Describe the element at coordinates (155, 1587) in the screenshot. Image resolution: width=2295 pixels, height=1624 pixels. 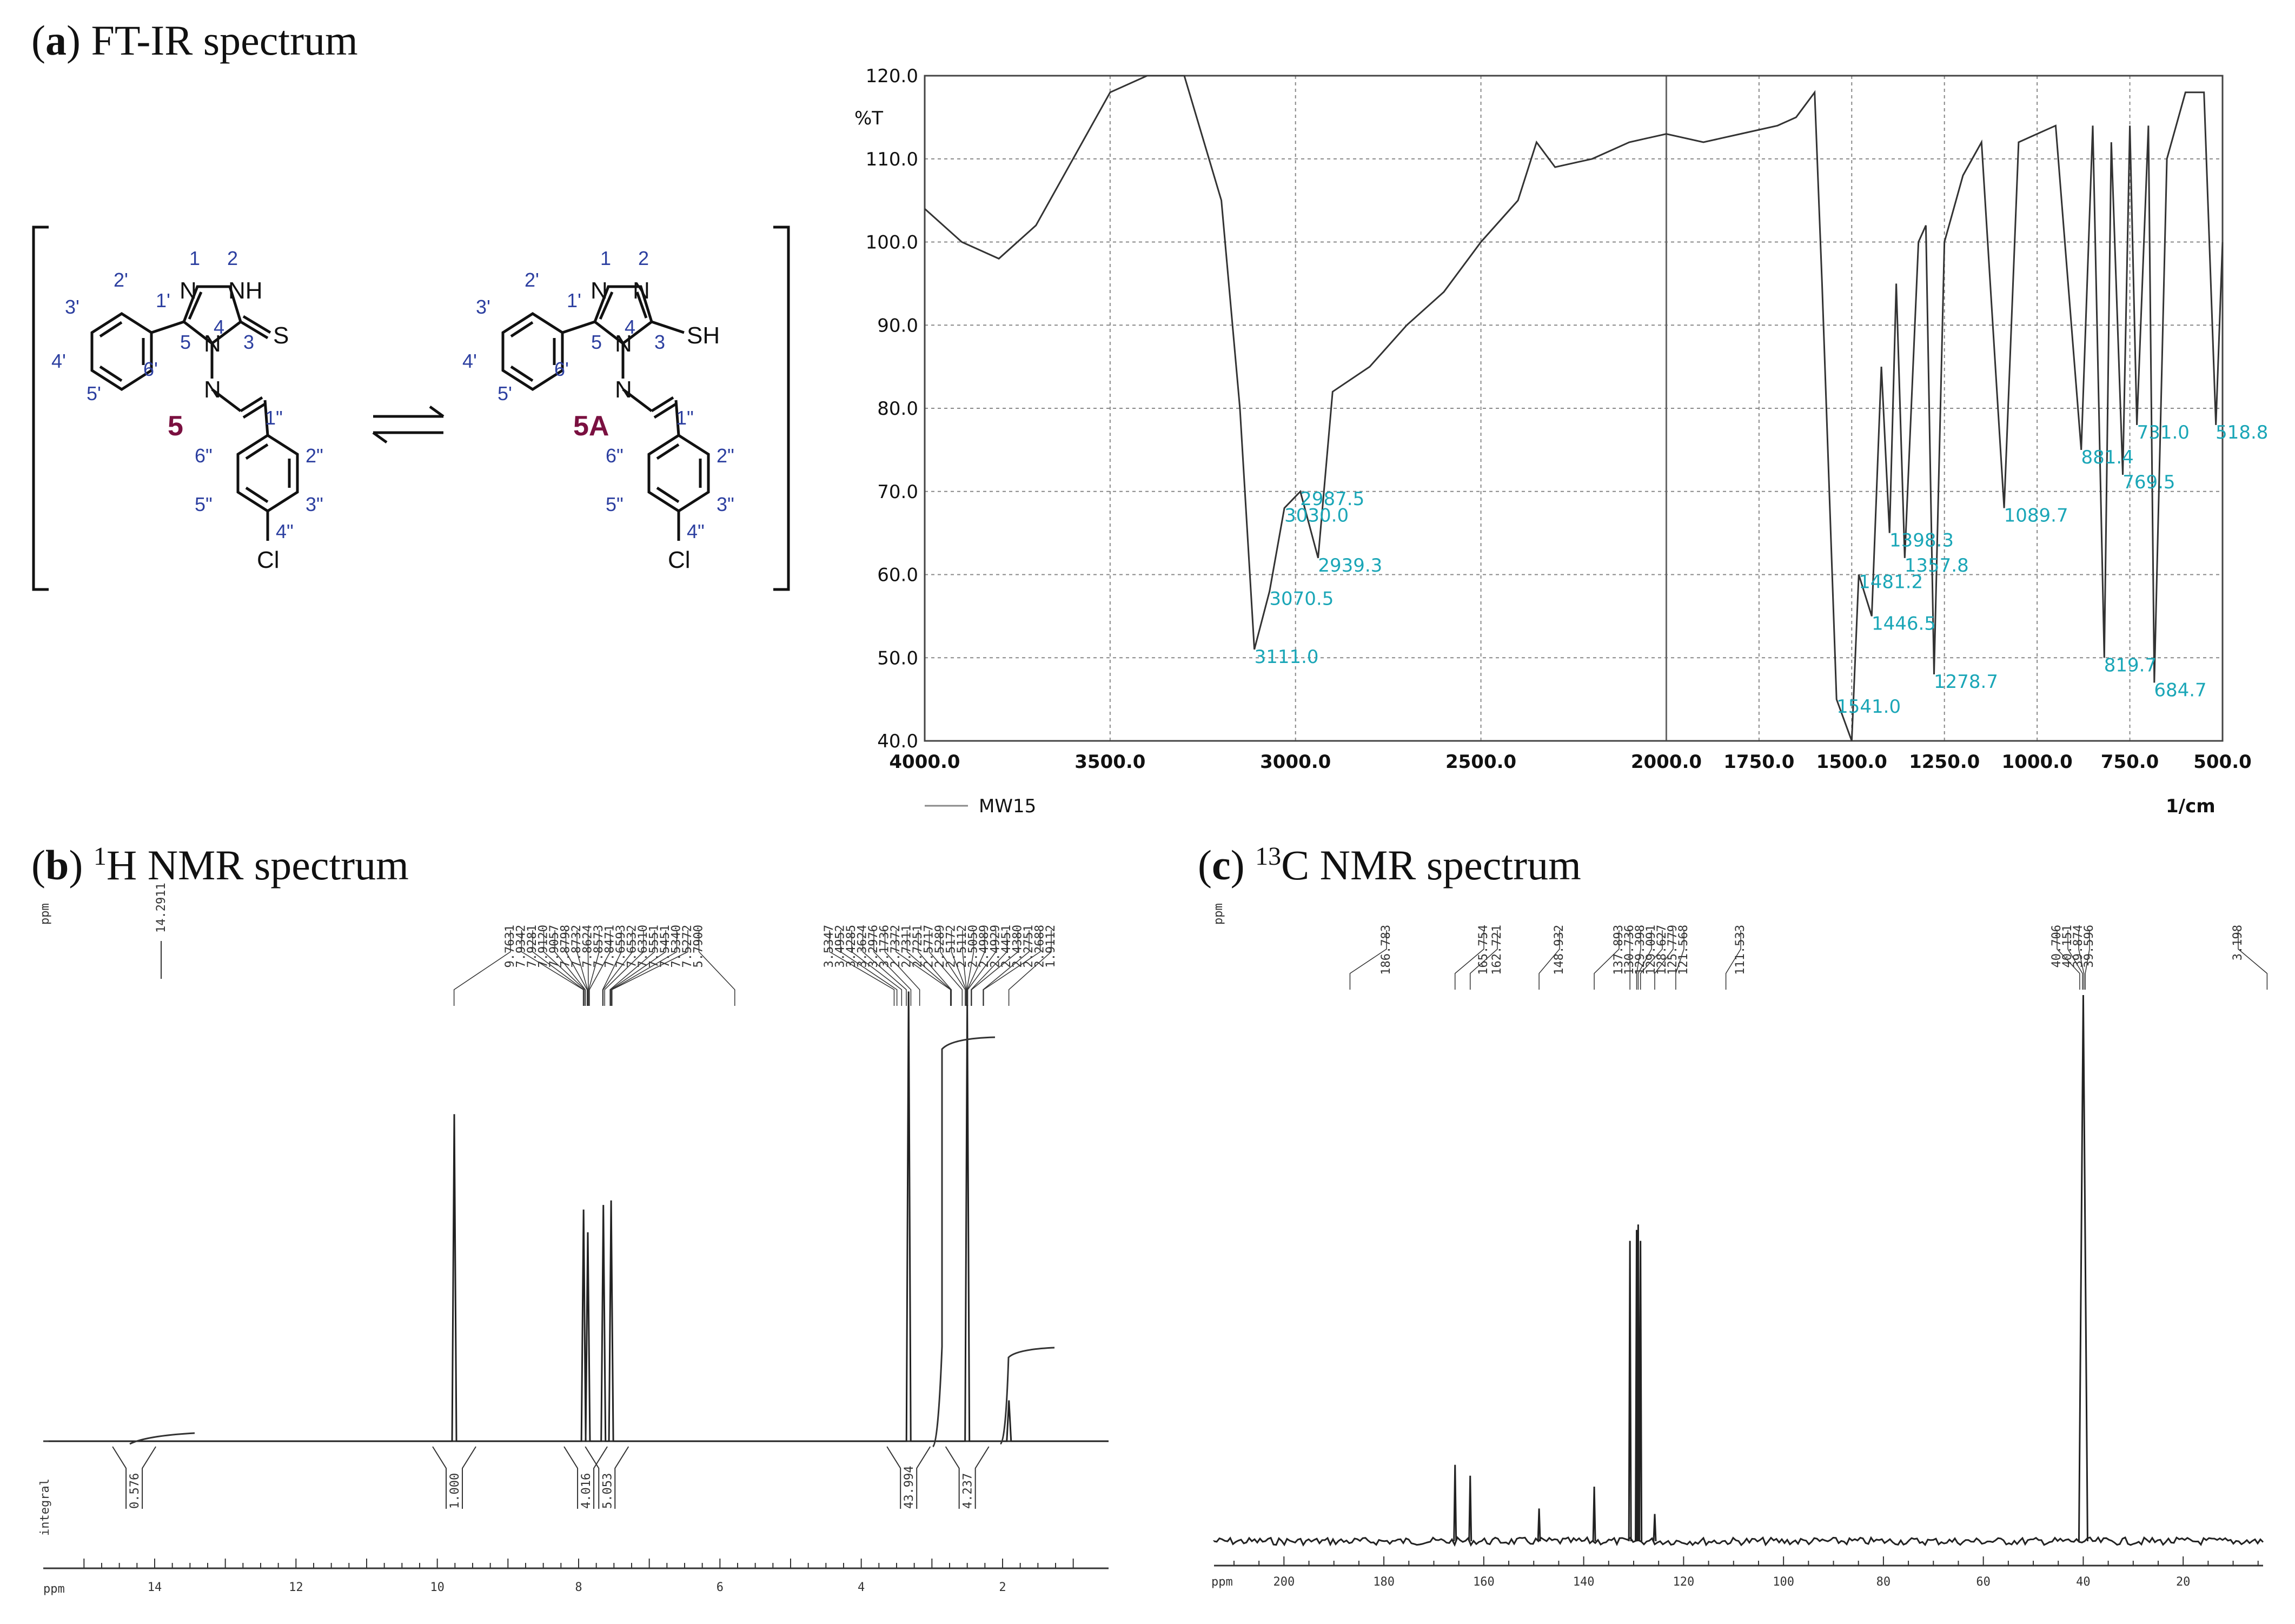
I see `h-xtick-0: 14` at that location.